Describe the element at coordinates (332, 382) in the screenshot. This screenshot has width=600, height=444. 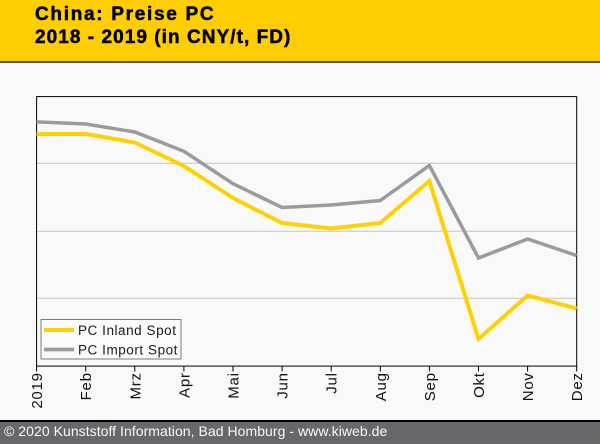
I see `svg-text: Jul` at that location.